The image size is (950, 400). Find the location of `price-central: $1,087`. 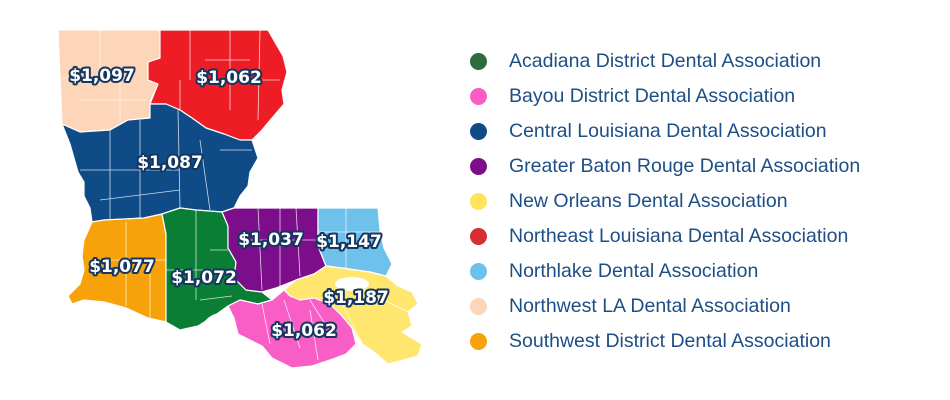

price-central: $1,087 is located at coordinates (170, 163).